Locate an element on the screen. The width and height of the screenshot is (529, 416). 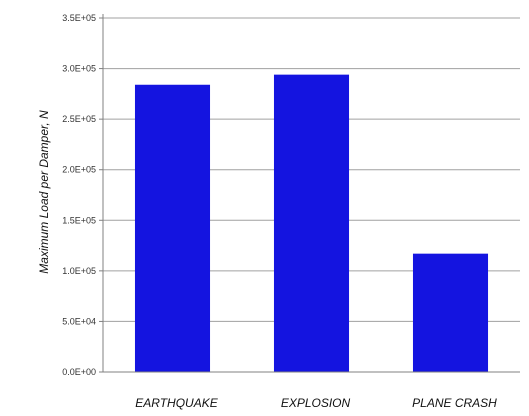
x-tick-label: EXPLOSION is located at coordinates (316, 403).